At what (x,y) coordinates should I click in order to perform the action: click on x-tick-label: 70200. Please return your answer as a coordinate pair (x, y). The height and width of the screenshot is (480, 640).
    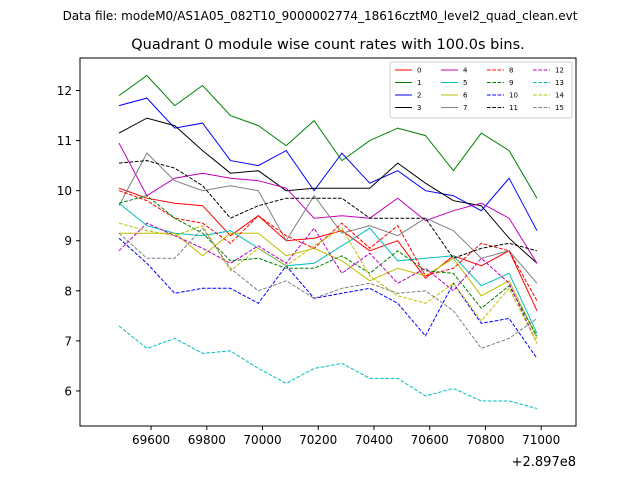
    Looking at the image, I should click on (318, 440).